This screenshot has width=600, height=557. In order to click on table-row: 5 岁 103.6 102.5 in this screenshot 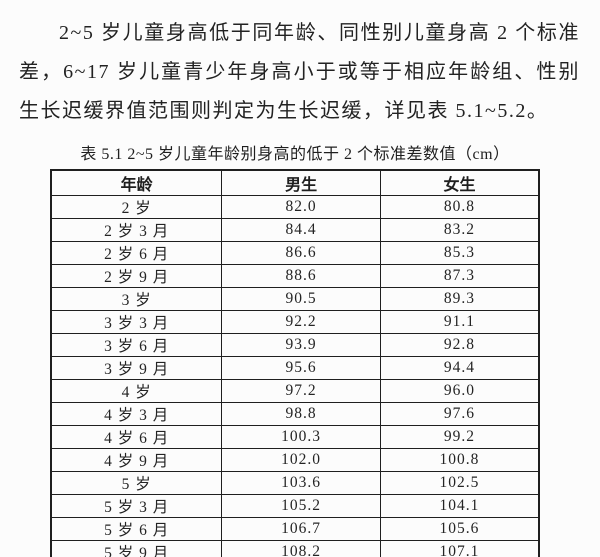, I will do `click(295, 483)`.